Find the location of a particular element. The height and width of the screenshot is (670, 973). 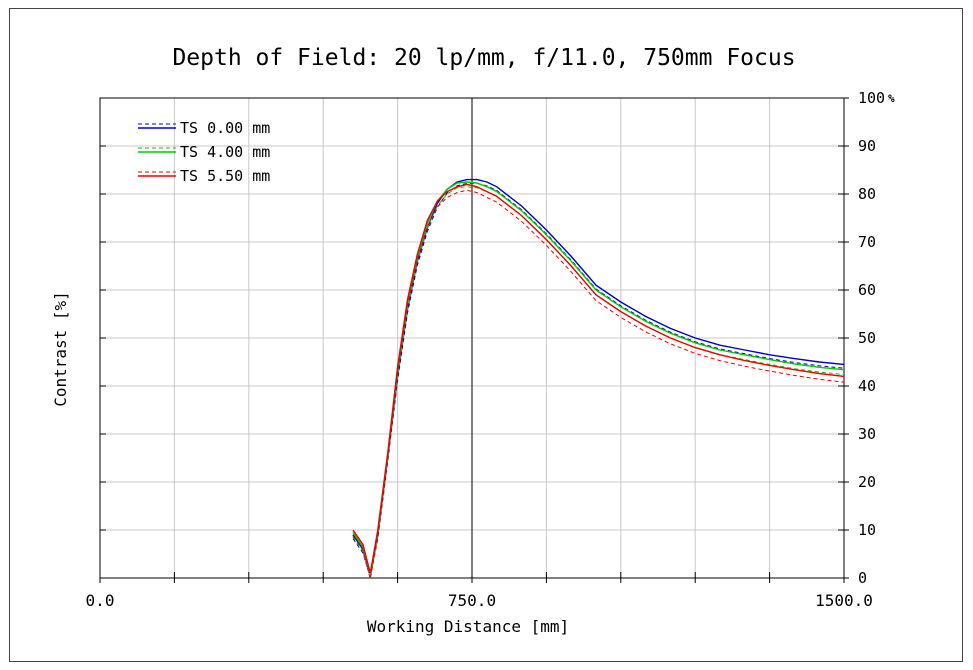

y-tick-label: 20 is located at coordinates (867, 482).